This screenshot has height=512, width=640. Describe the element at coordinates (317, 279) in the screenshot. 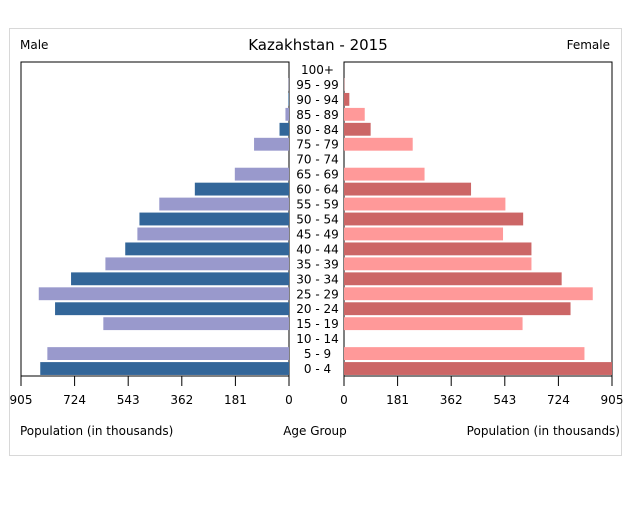

I see `age-label-14: 30 - 34` at that location.